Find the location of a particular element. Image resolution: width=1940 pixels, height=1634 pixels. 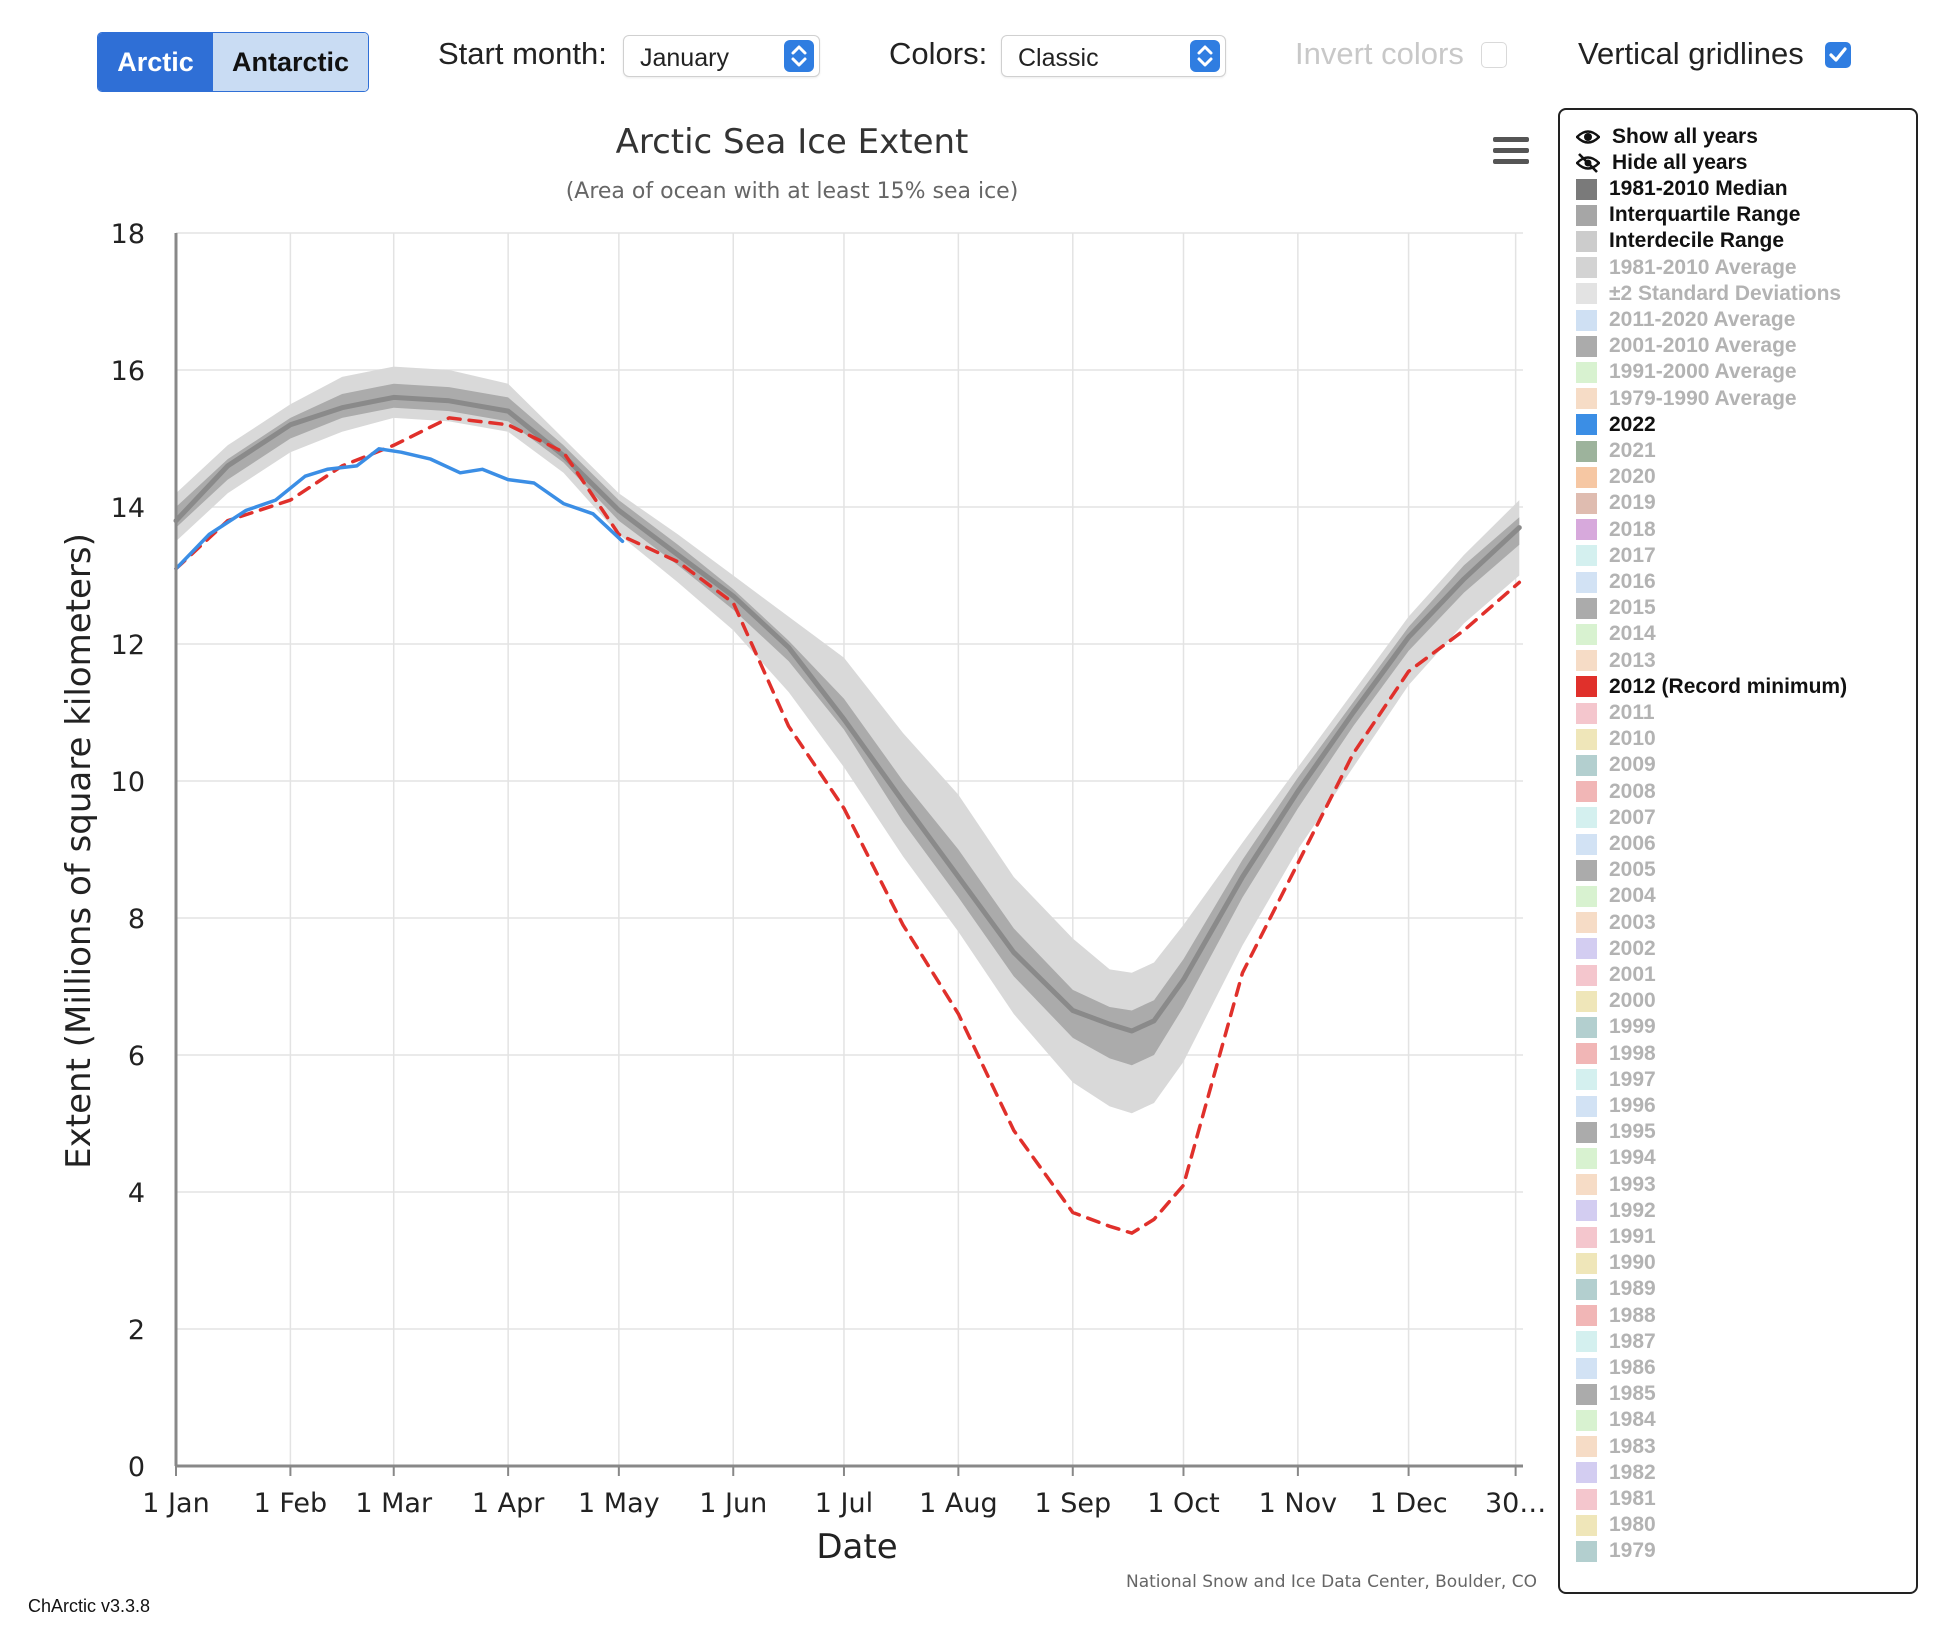

legend-item: 2011 is located at coordinates (1615, 713).